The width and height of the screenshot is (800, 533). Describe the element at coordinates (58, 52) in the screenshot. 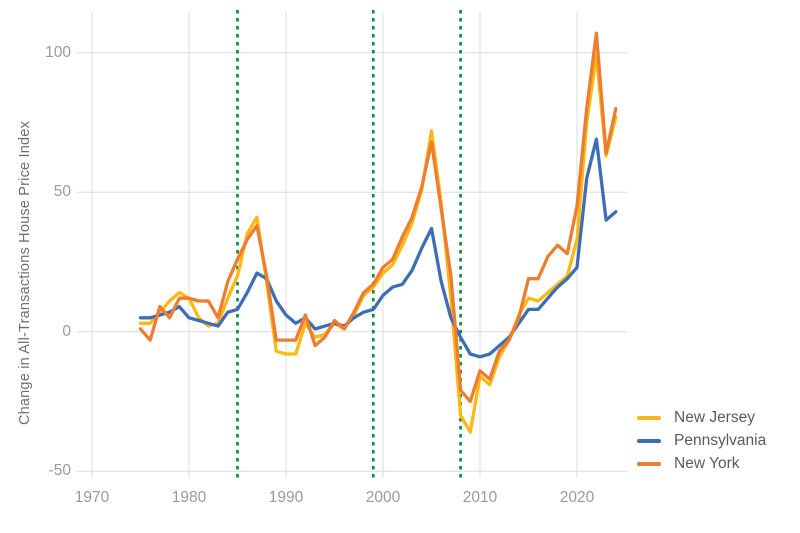

I see `y-tick-label-100: 100` at that location.